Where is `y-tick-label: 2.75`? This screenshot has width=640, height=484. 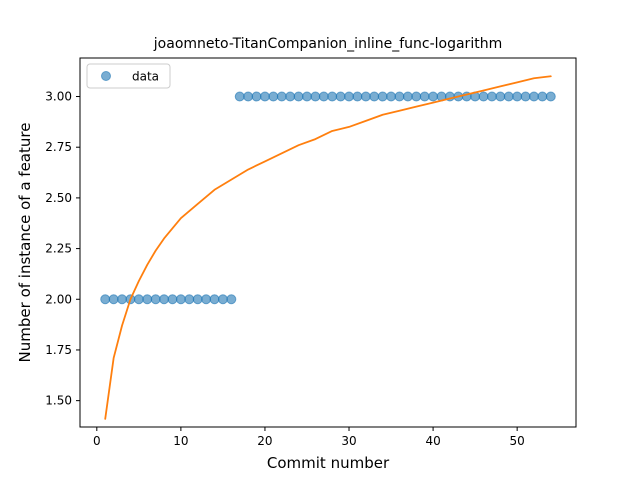
y-tick-label: 2.75 is located at coordinates (58, 147).